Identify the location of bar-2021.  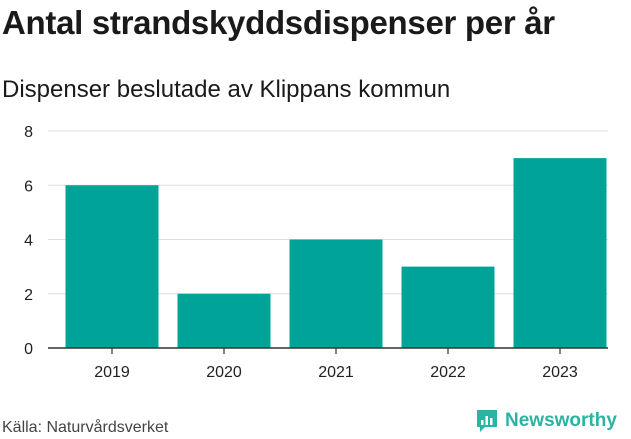
(336, 293).